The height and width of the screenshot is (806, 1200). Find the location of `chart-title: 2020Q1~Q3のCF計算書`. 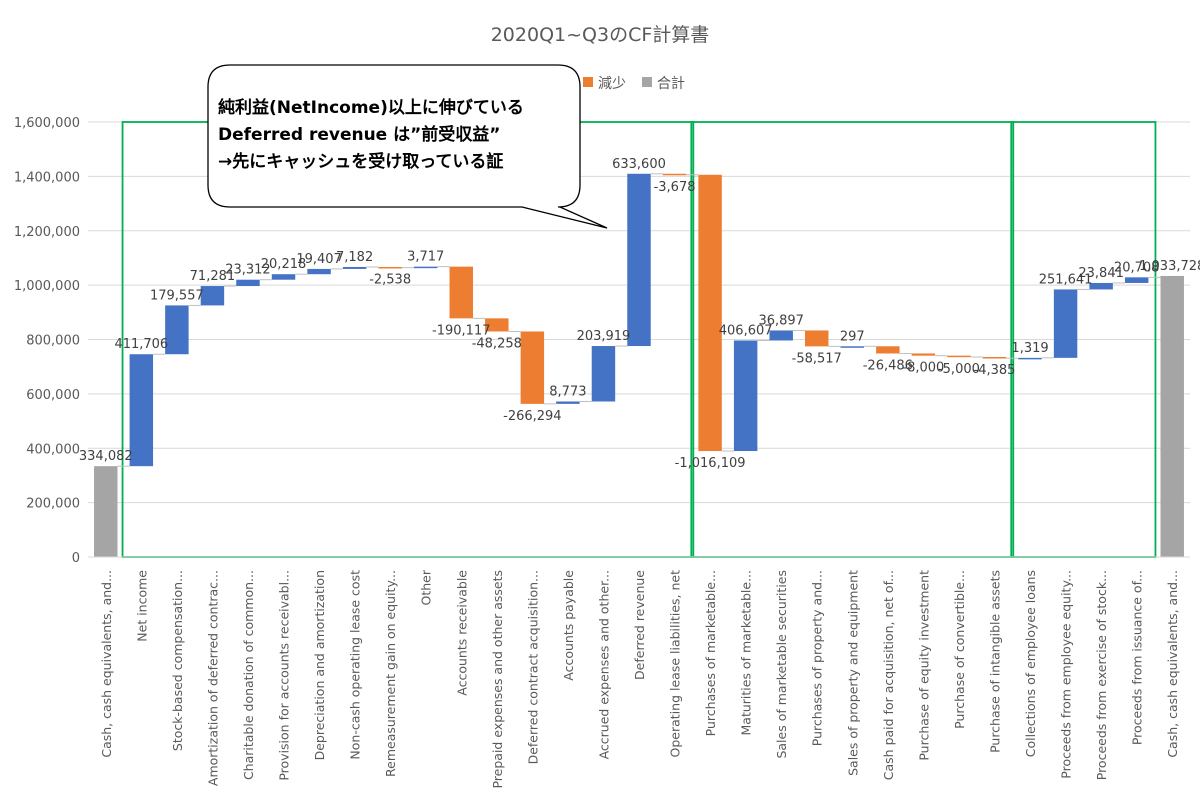

chart-title: 2020Q1~Q3のCF計算書 is located at coordinates (600, 35).